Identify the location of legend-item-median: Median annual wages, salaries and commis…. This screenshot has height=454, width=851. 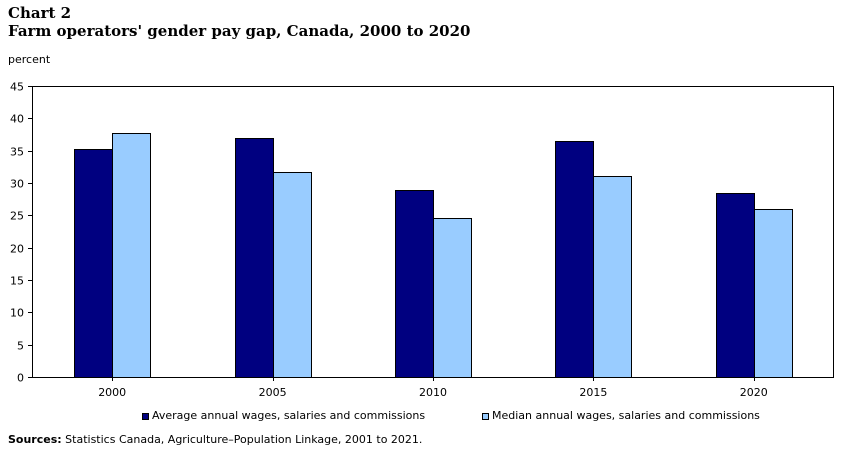
(621, 416).